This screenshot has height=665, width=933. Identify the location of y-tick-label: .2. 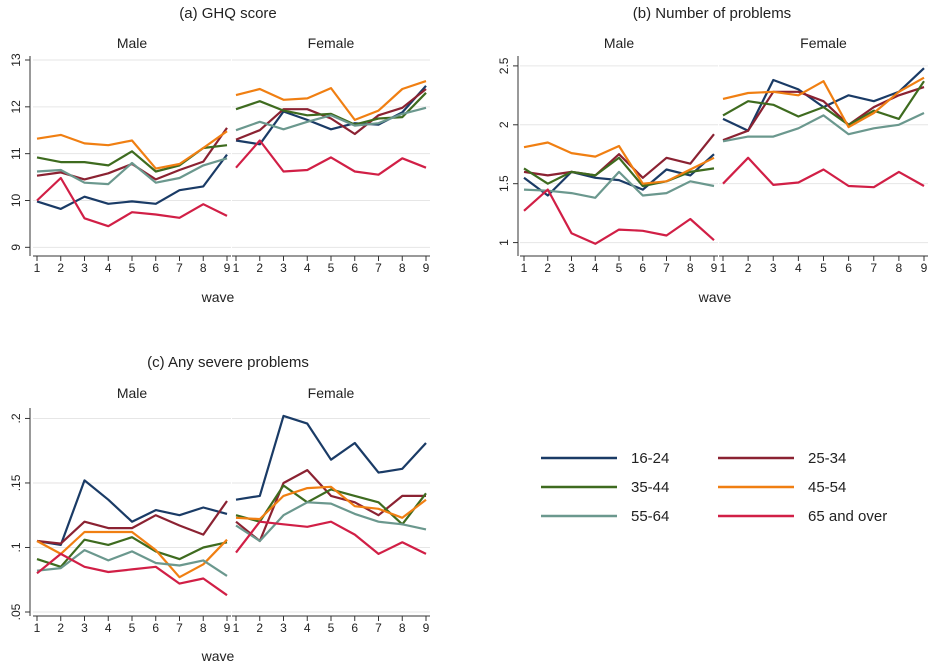
(16, 418).